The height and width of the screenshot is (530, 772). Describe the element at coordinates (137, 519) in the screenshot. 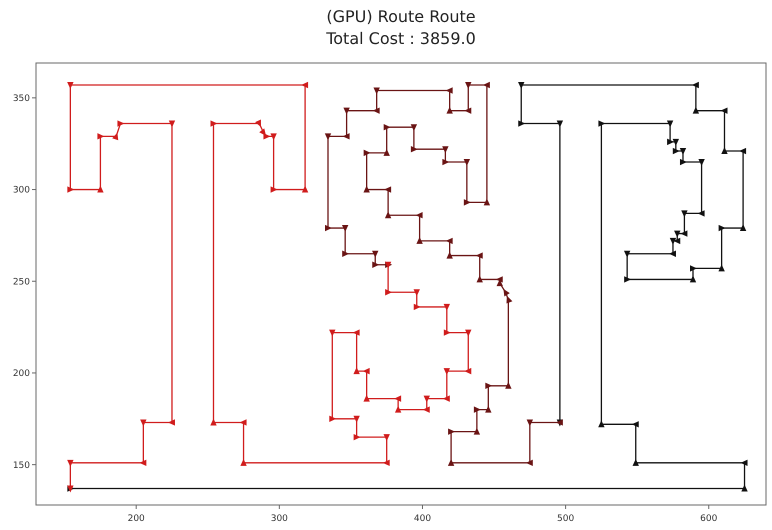

I see `x-tick-label: 200` at that location.